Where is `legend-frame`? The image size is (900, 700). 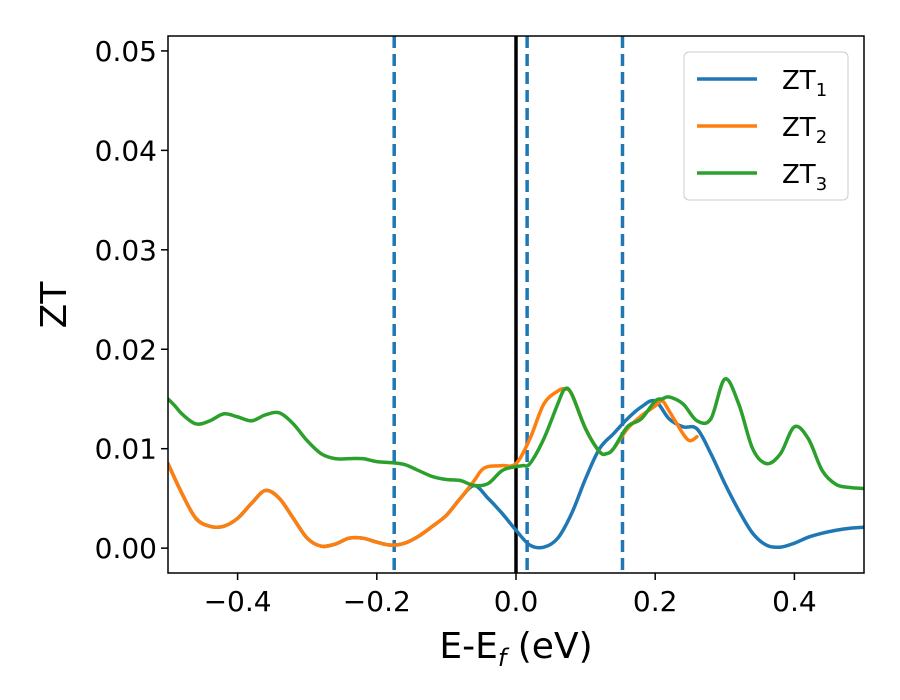 legend-frame is located at coordinates (766, 126).